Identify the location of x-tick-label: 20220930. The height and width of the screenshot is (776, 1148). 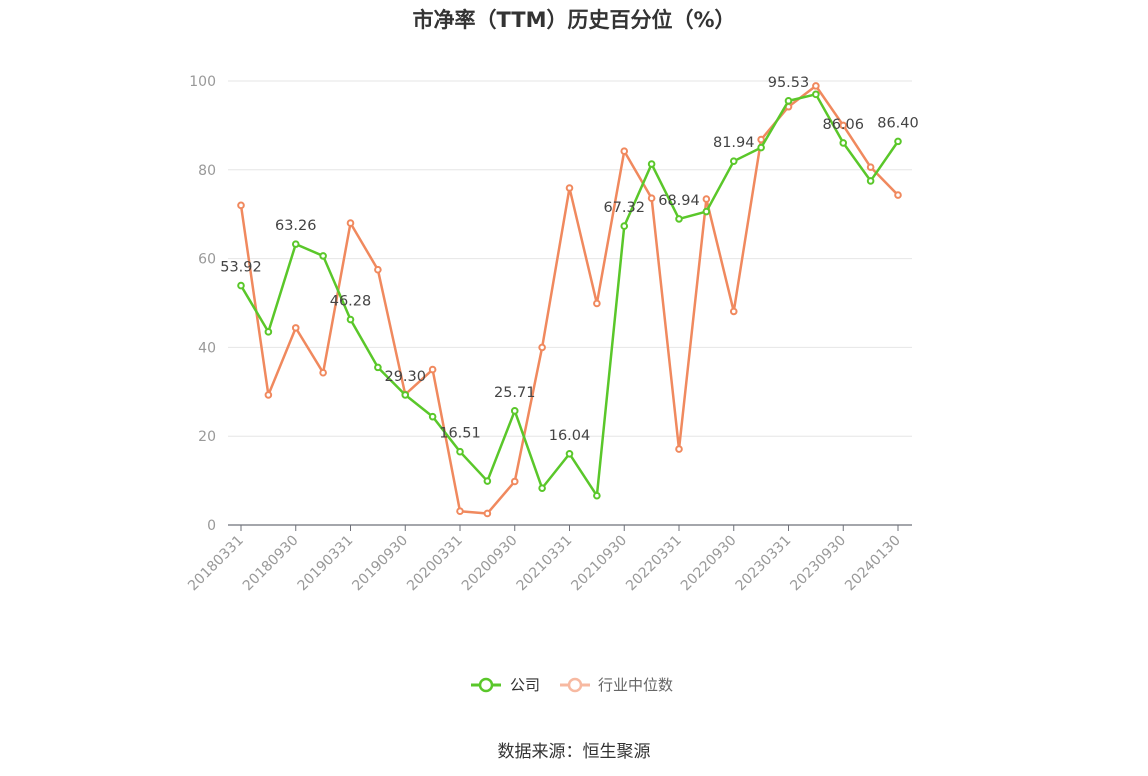
(709, 564).